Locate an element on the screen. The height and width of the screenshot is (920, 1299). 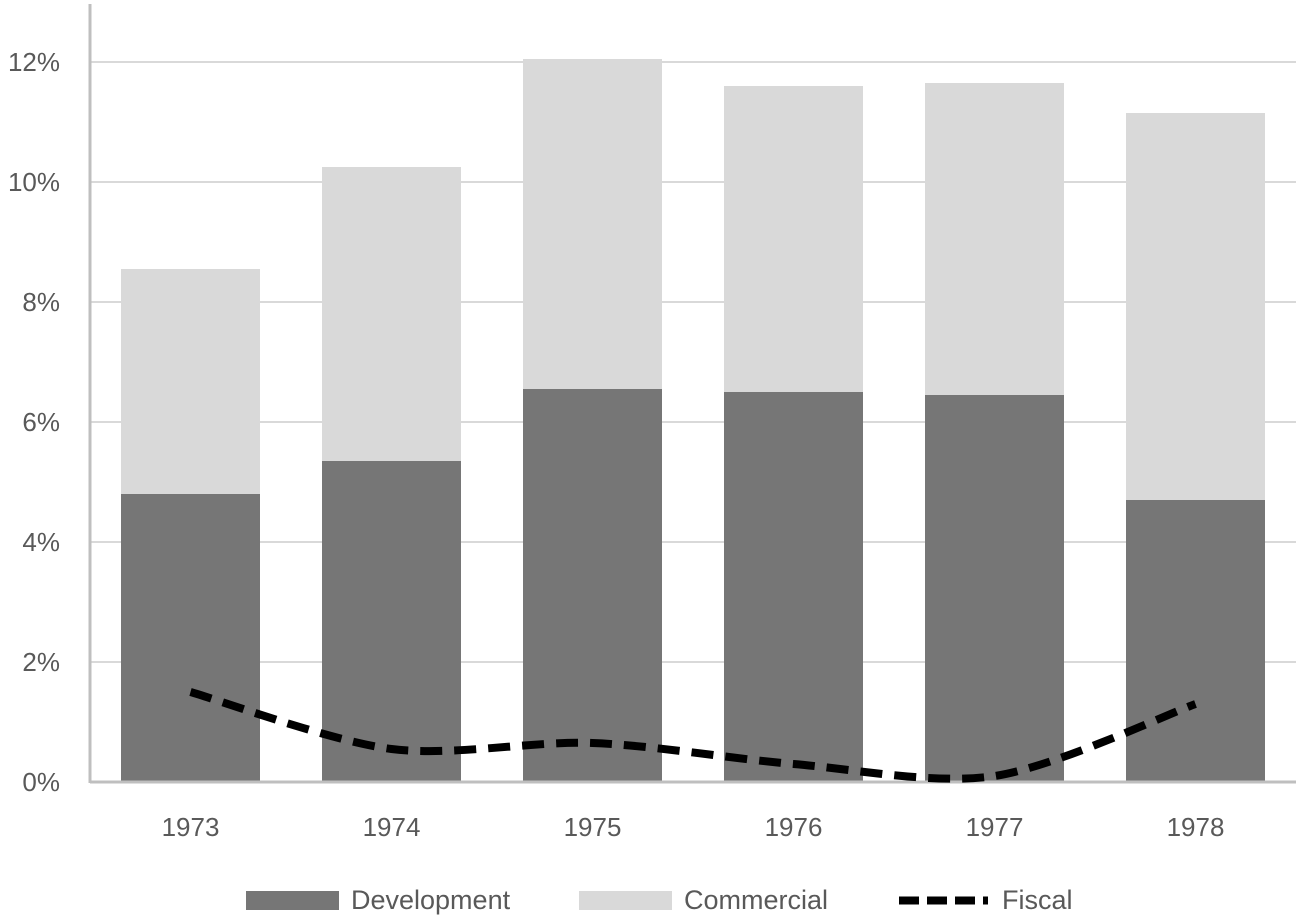
legend-item-development: Development is located at coordinates (378, 900).